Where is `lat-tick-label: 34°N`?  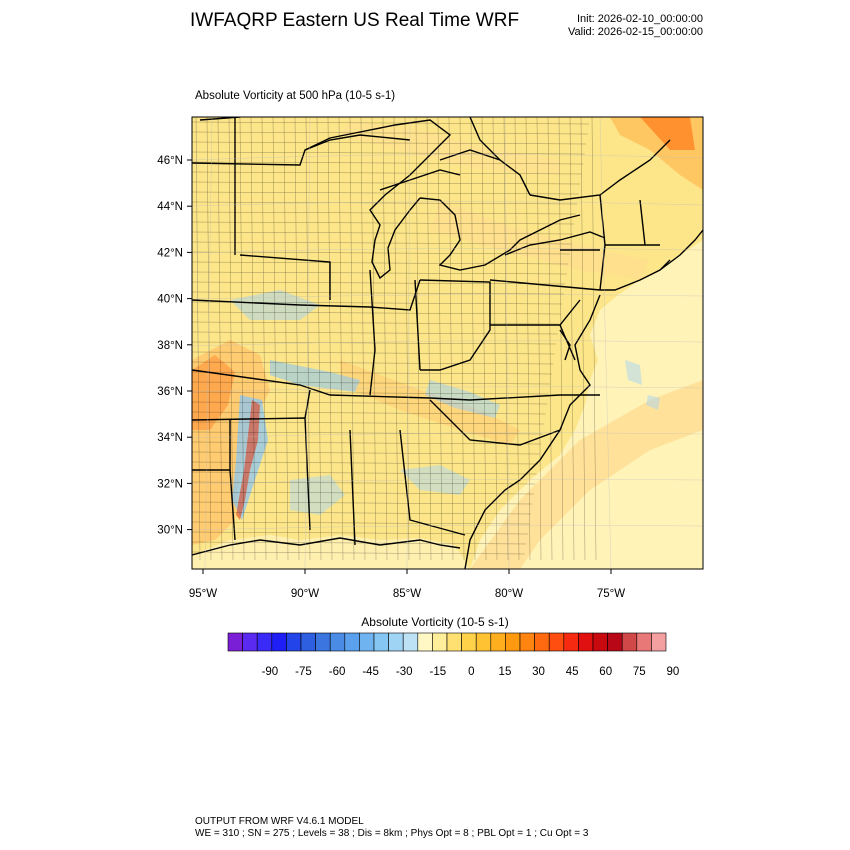
lat-tick-label: 34°N is located at coordinates (170, 438).